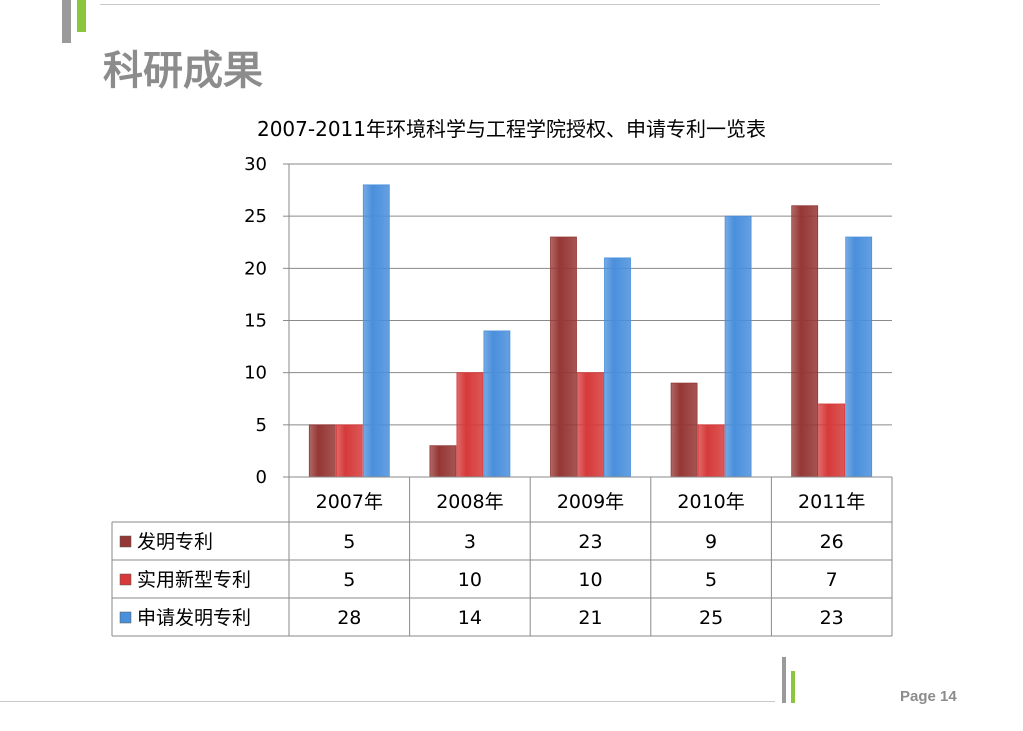 This screenshot has width=1023, height=731. Describe the element at coordinates (66, 21) in the screenshot. I see `title-accent-gray-bar` at that location.